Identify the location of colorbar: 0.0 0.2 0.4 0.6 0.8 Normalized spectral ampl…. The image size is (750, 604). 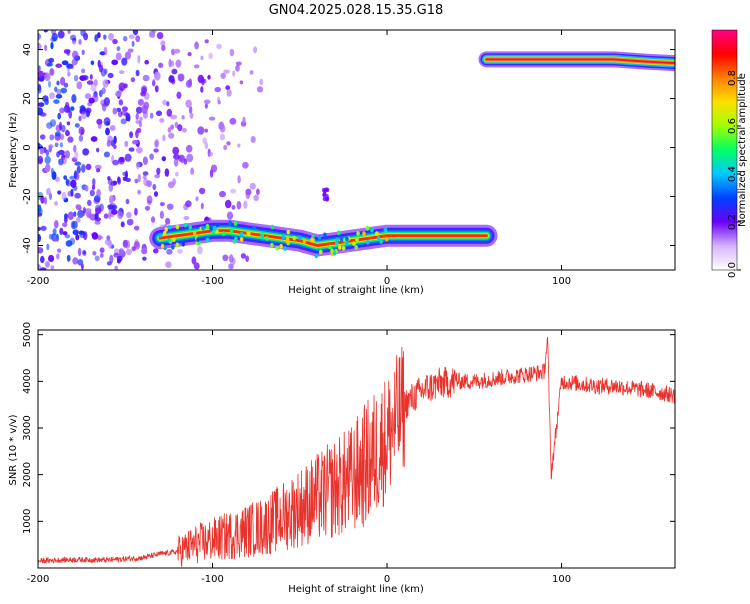
(729, 153).